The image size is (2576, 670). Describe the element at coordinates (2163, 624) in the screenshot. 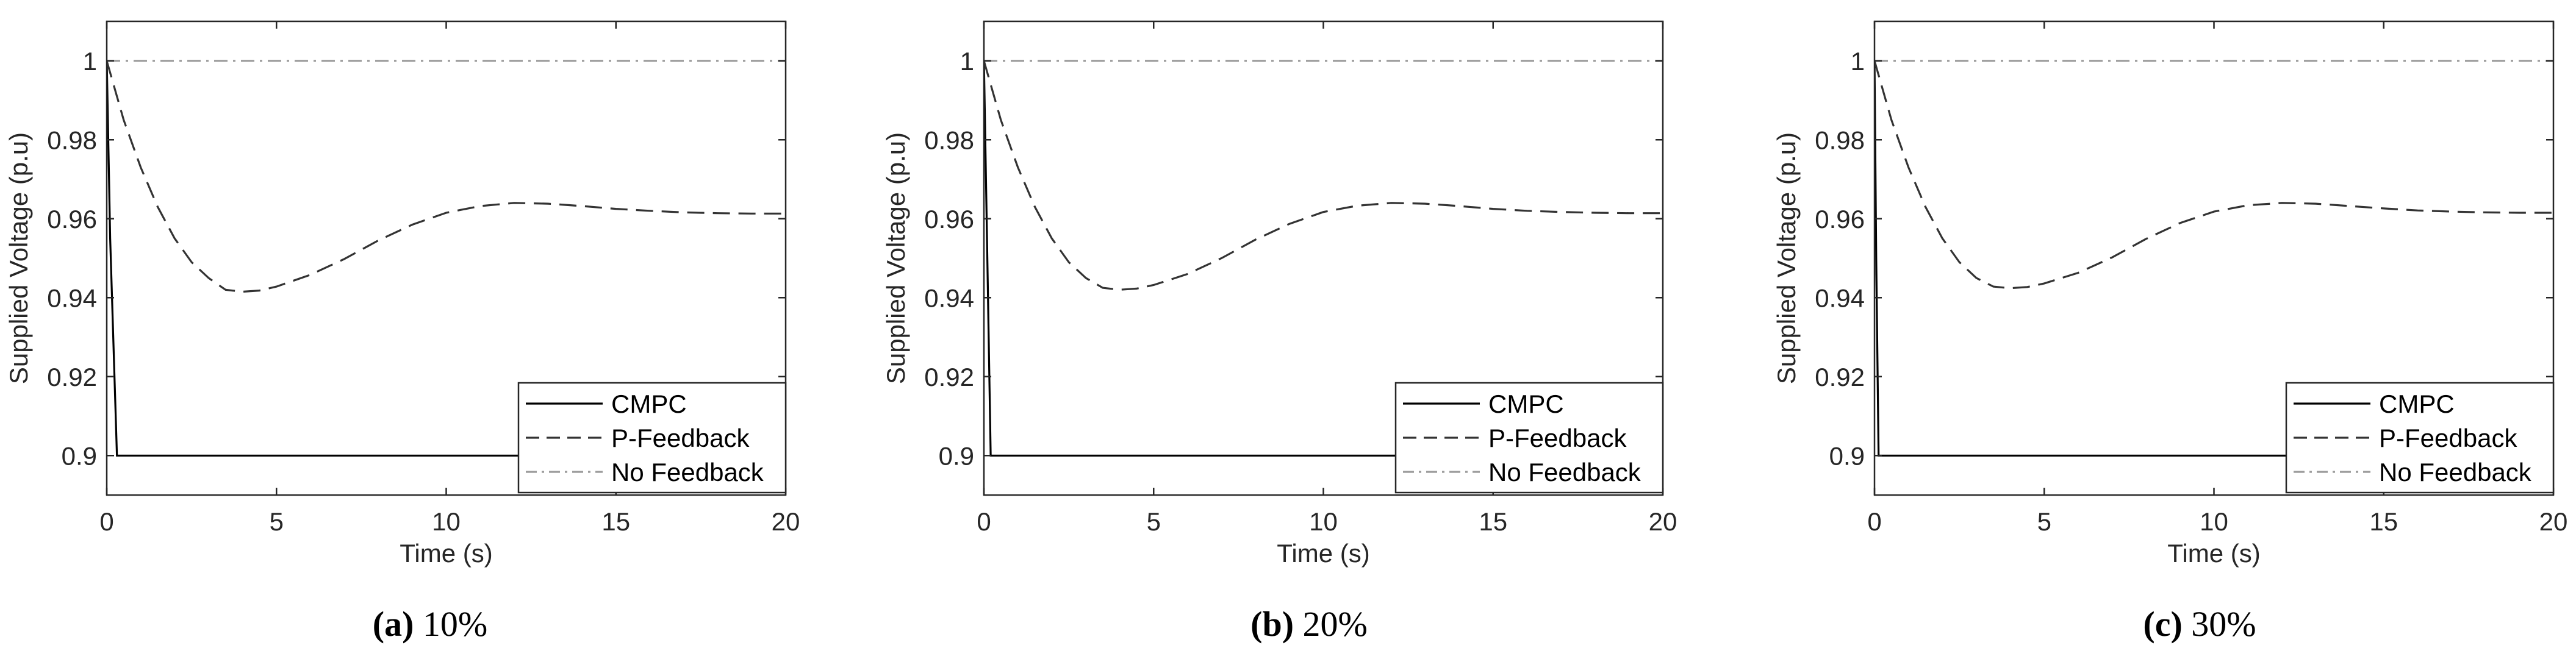

I see `caption-c-label: (c)` at that location.